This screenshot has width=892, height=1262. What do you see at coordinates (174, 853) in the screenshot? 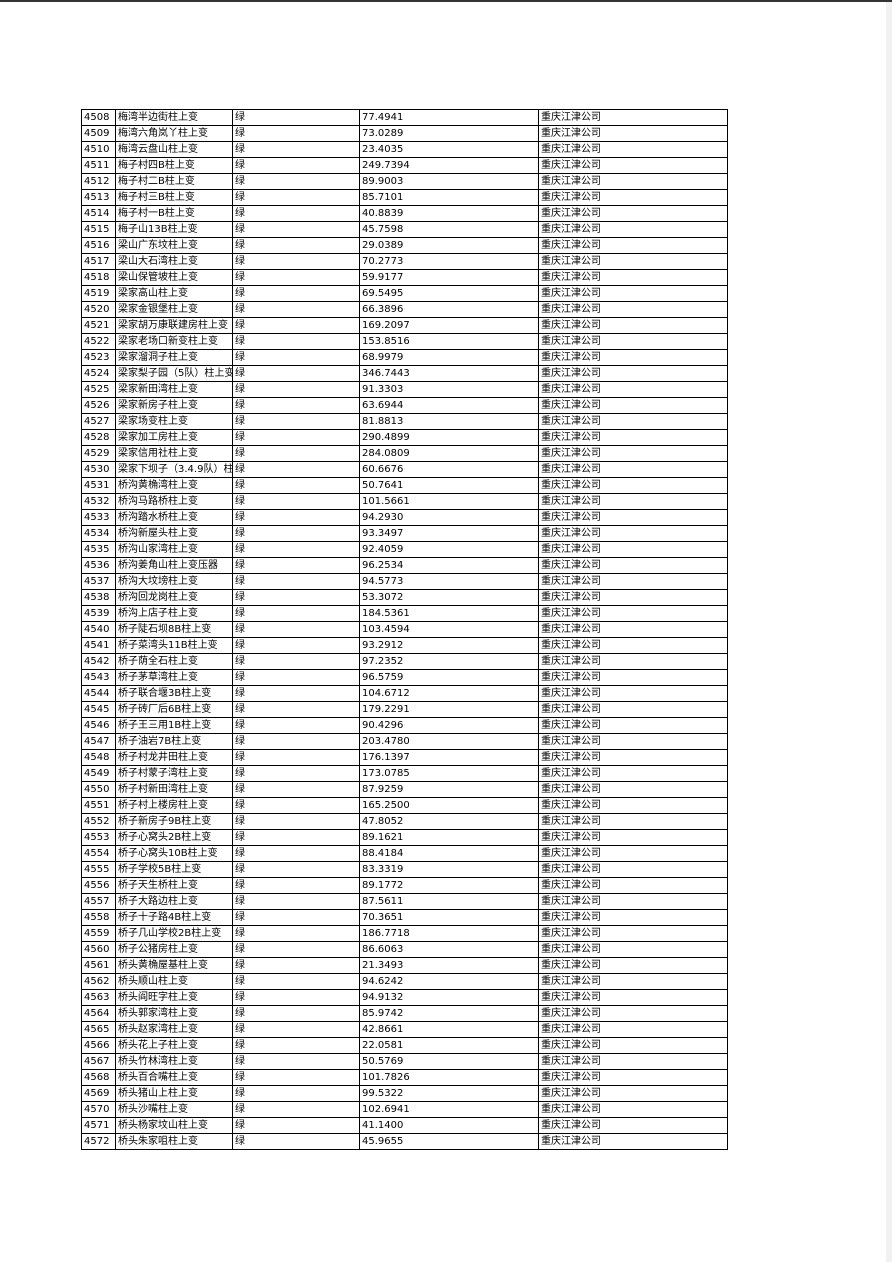
I see `transformer-name-cell: 桥子心窝头10B柱上变` at bounding box center [174, 853].